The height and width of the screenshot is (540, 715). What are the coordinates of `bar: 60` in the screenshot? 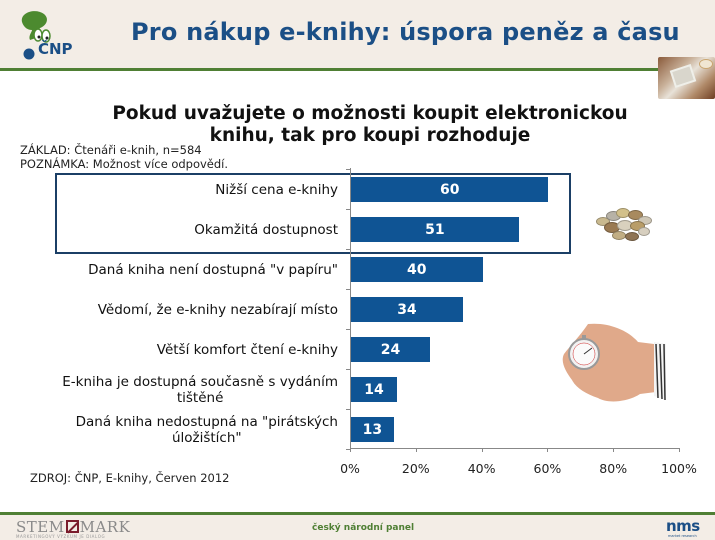 It's located at (450, 189).